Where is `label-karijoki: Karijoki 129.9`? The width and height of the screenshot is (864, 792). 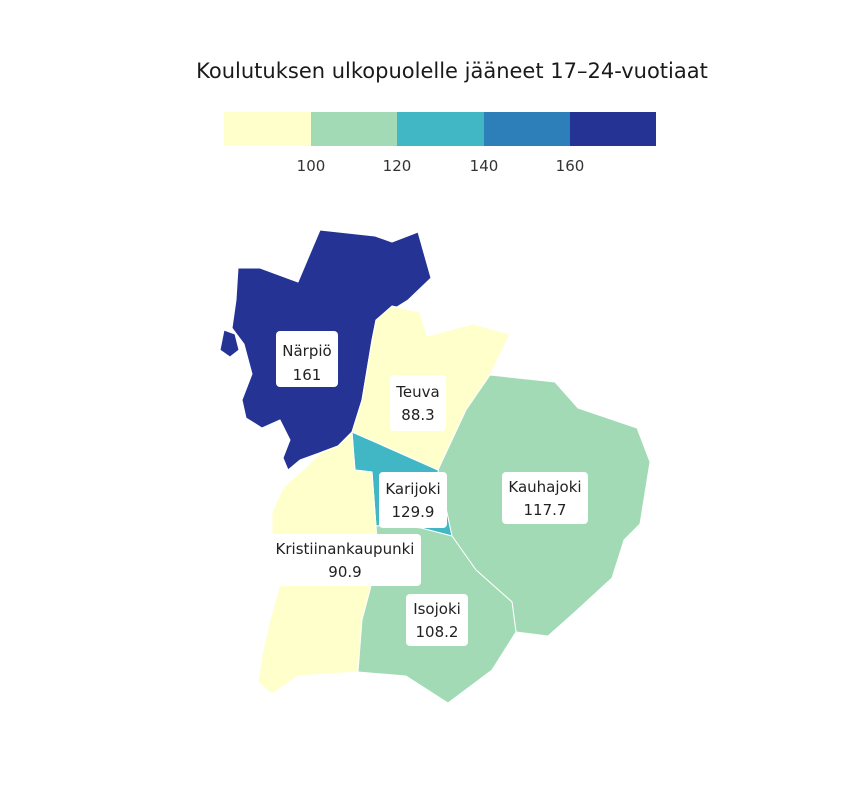 label-karijoki: Karijoki 129.9 is located at coordinates (413, 500).